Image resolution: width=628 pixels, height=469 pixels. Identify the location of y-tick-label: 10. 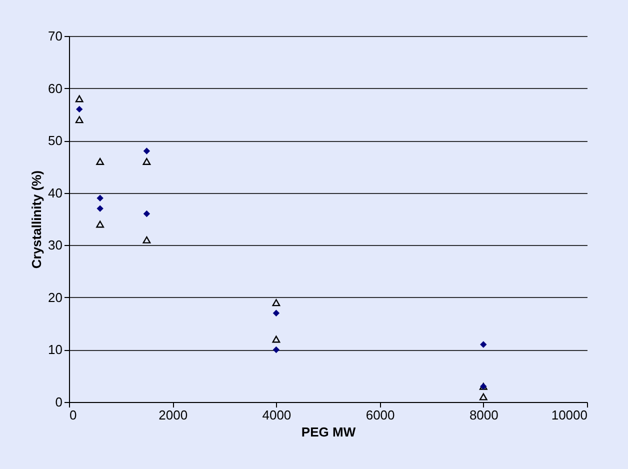
(55, 350).